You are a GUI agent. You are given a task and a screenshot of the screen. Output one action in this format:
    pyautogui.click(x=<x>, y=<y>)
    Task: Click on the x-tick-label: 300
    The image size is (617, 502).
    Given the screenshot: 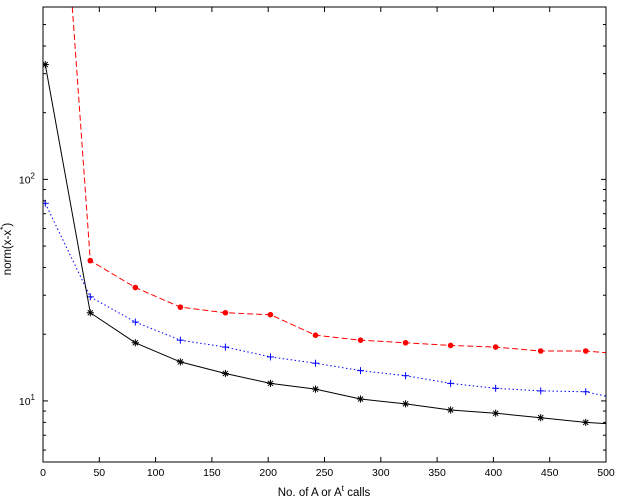 What is the action you would take?
    pyautogui.click(x=381, y=473)
    